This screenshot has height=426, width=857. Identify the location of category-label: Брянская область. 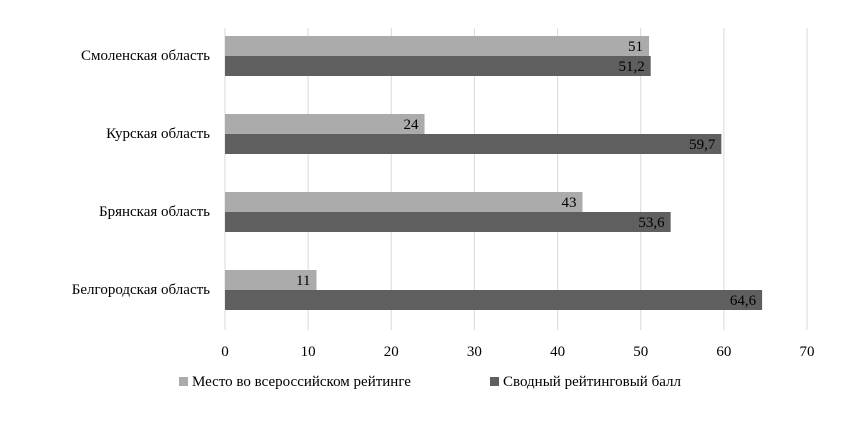
(154, 212).